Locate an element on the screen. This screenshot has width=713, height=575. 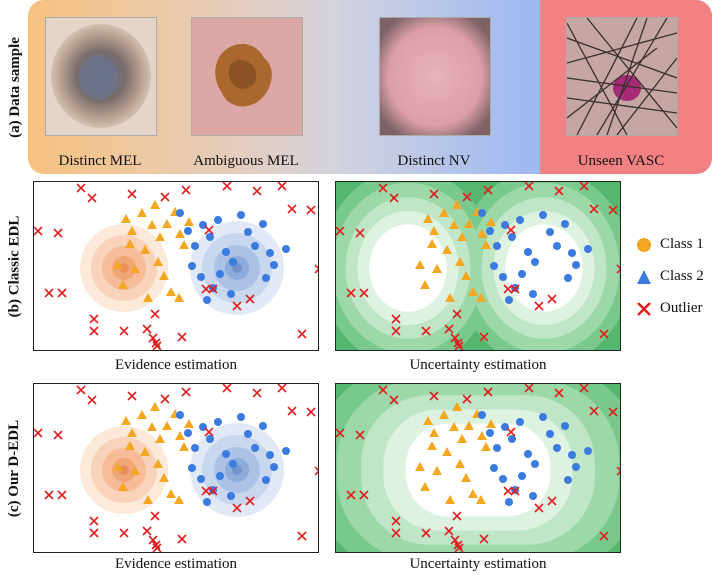
panel-c-evidence is located at coordinates (176, 468).